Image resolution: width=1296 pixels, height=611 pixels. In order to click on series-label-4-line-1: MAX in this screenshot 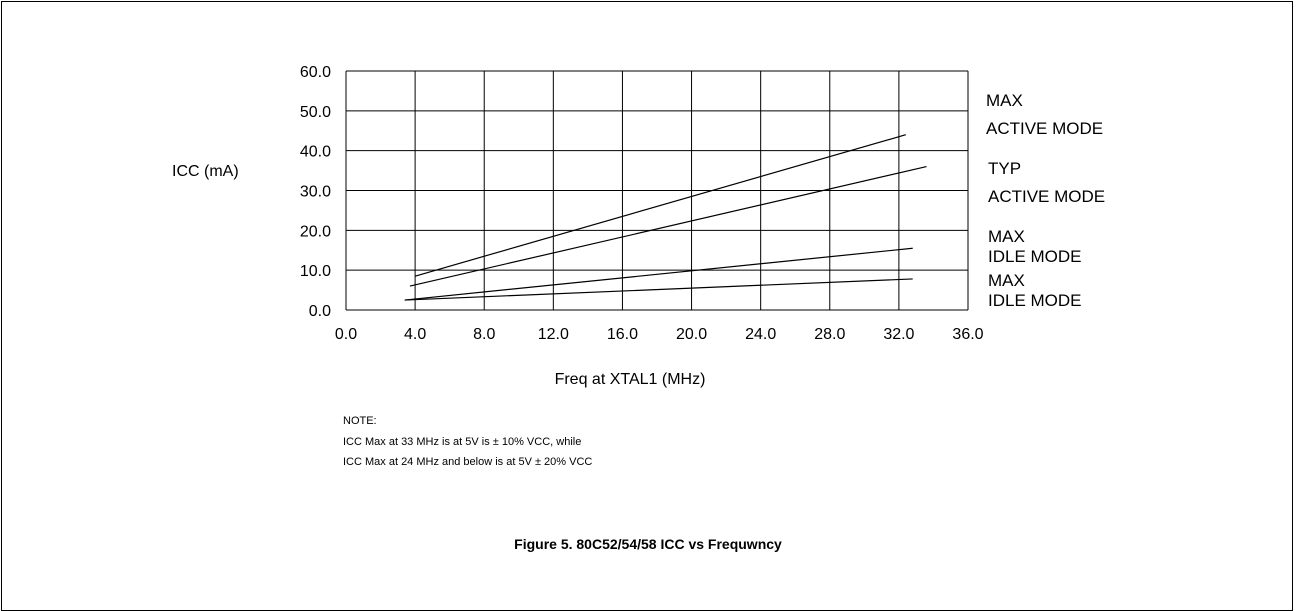, I will do `click(1006, 280)`.